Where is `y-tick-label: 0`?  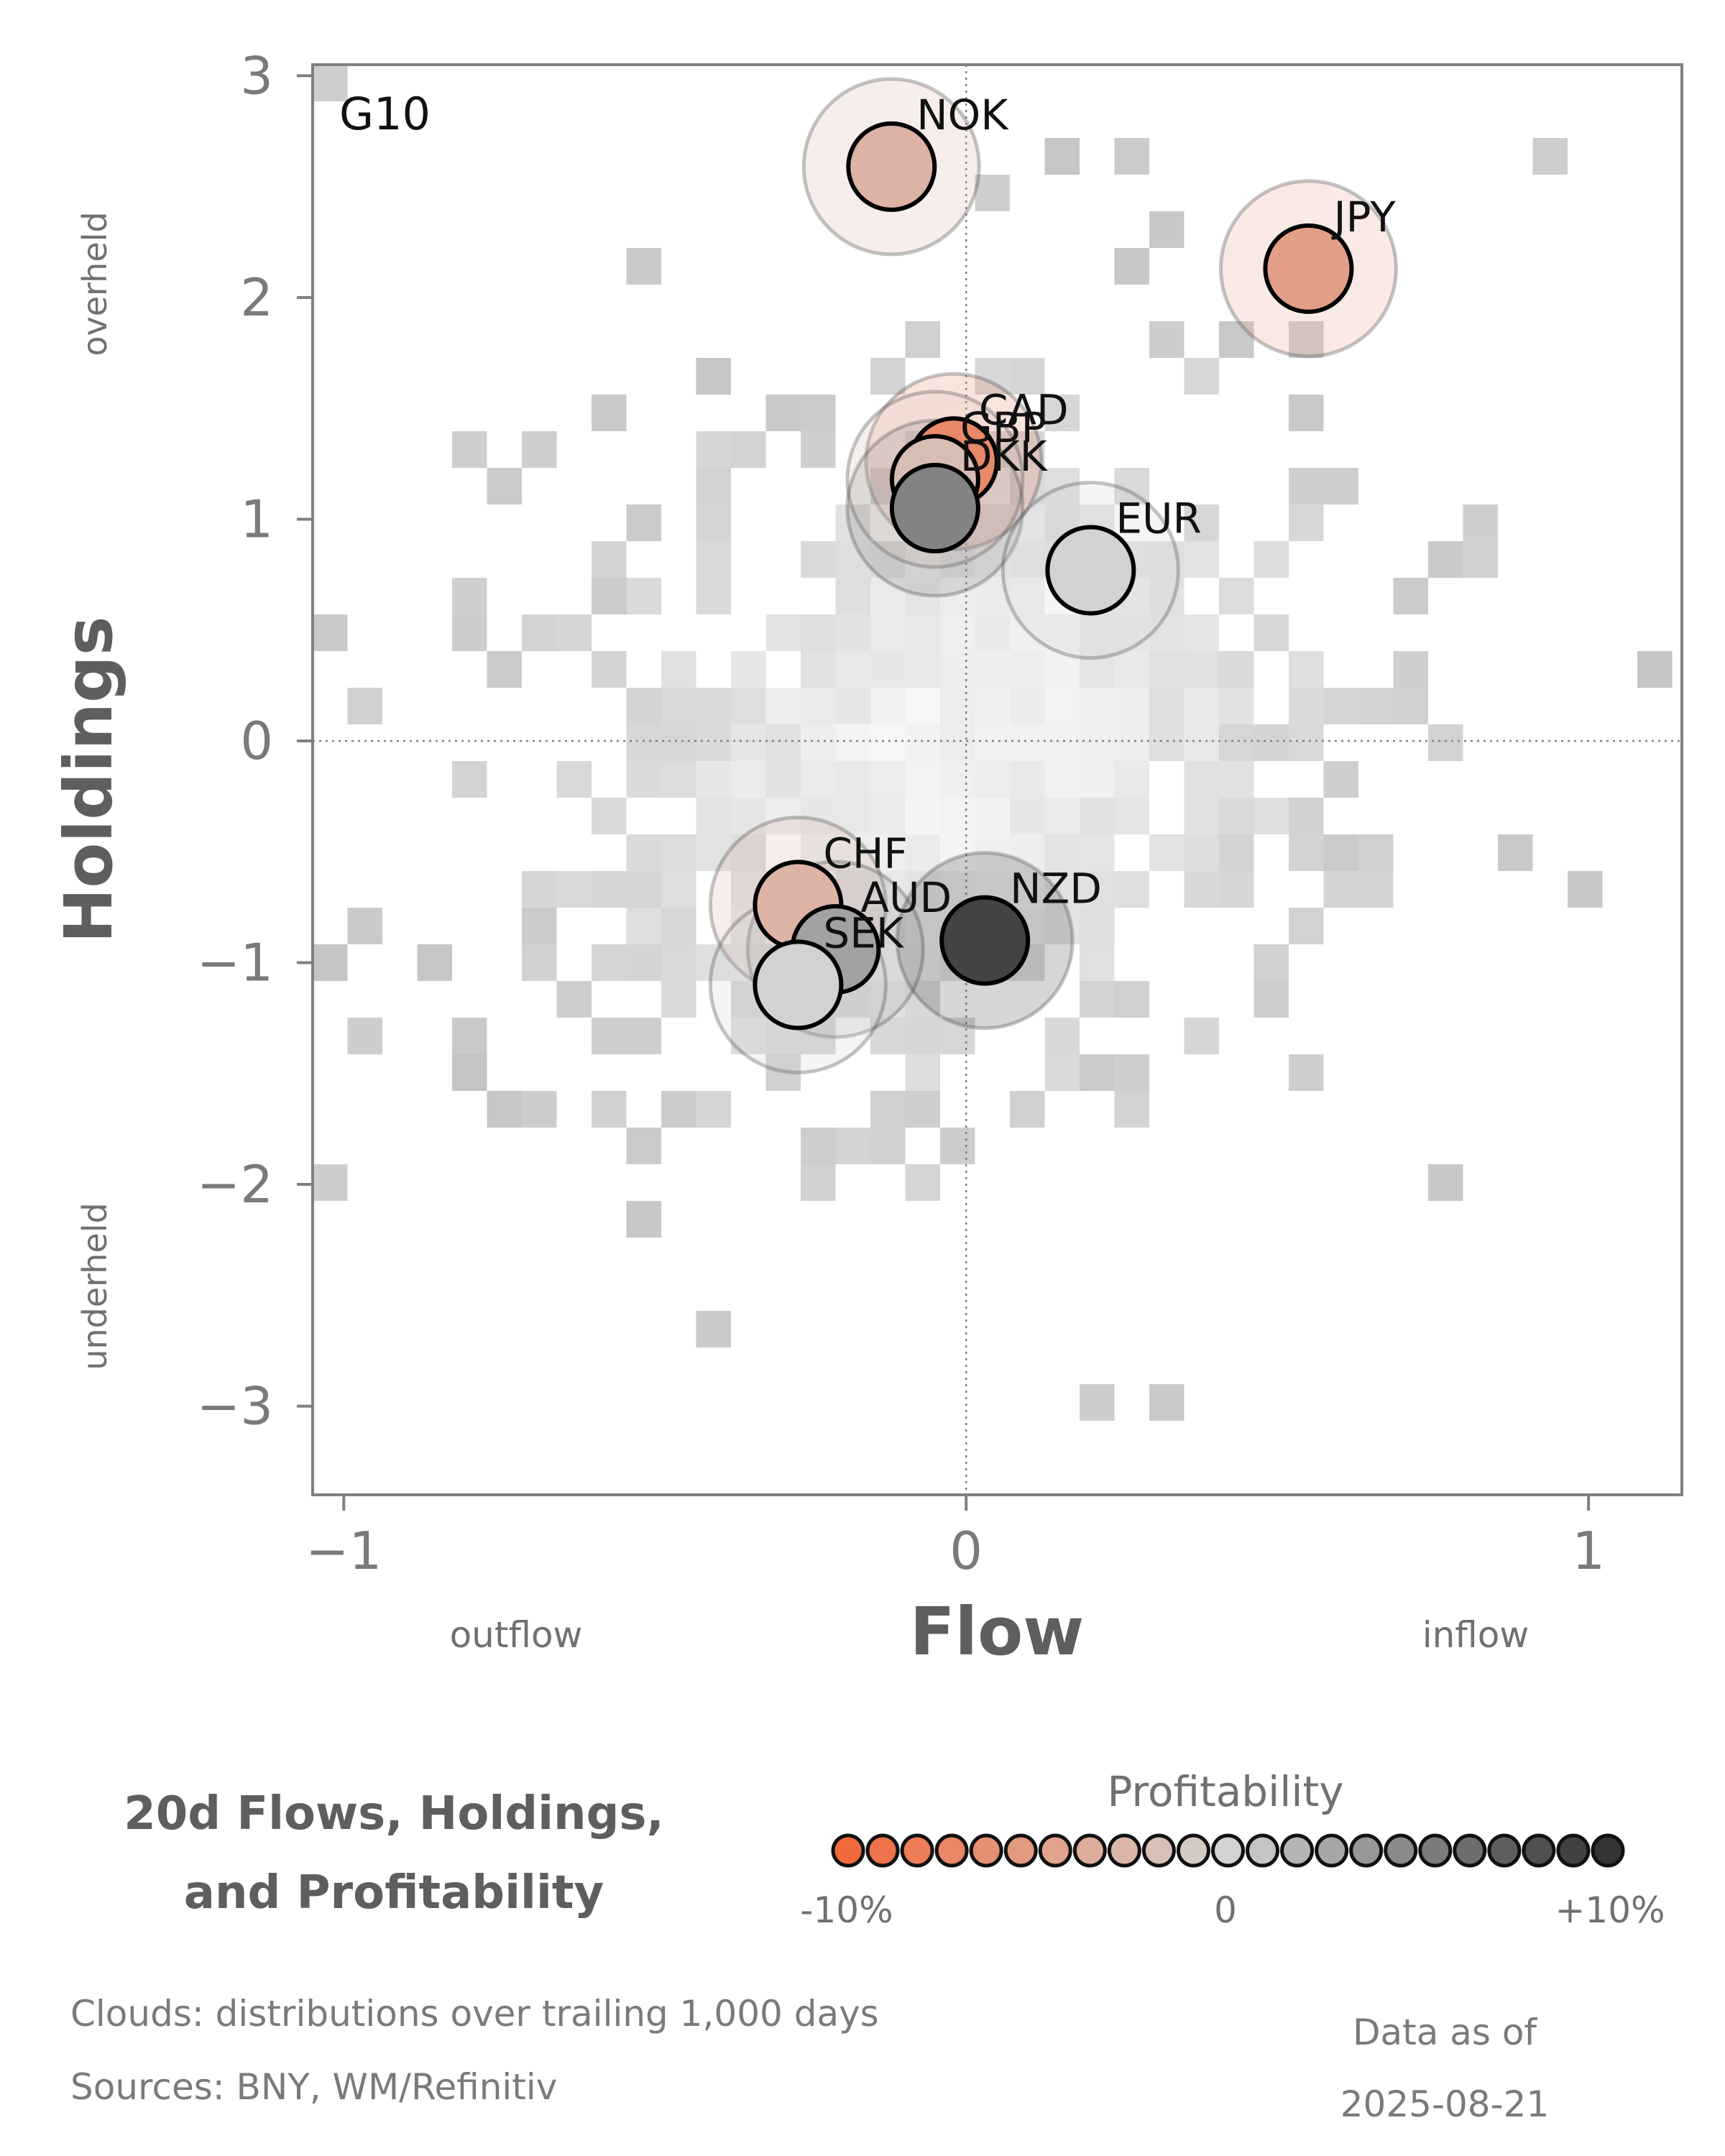
y-tick-label: 0 is located at coordinates (256, 741).